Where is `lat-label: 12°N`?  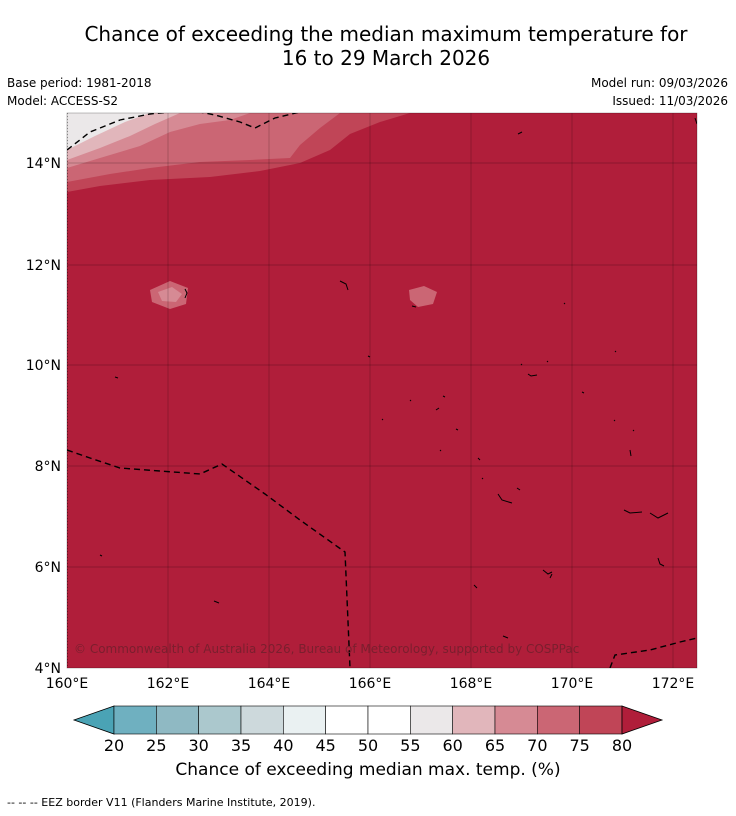
lat-label: 12°N is located at coordinates (43, 266).